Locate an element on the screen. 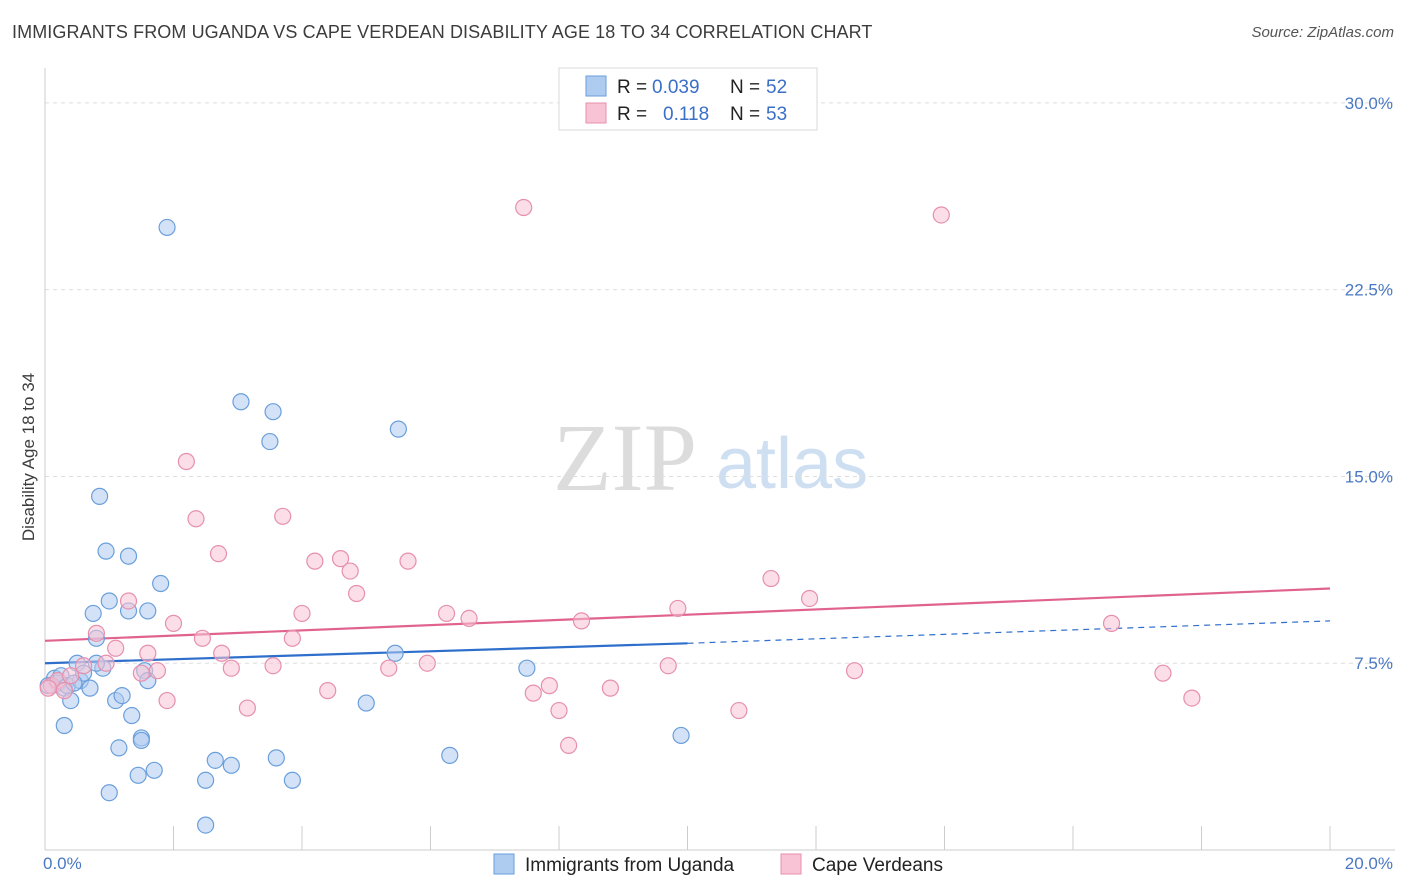 The image size is (1406, 892). x-tick-labels: 0.0% 20.0% is located at coordinates (718, 863).